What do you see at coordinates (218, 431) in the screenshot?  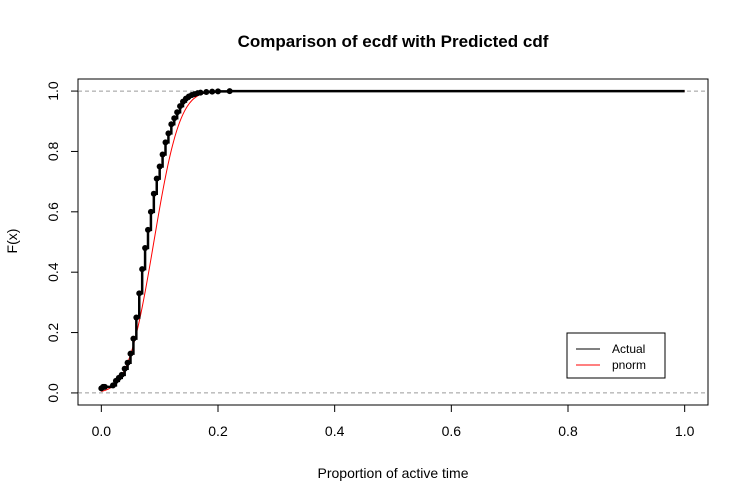 I see `x-tick-label: 0.2` at bounding box center [218, 431].